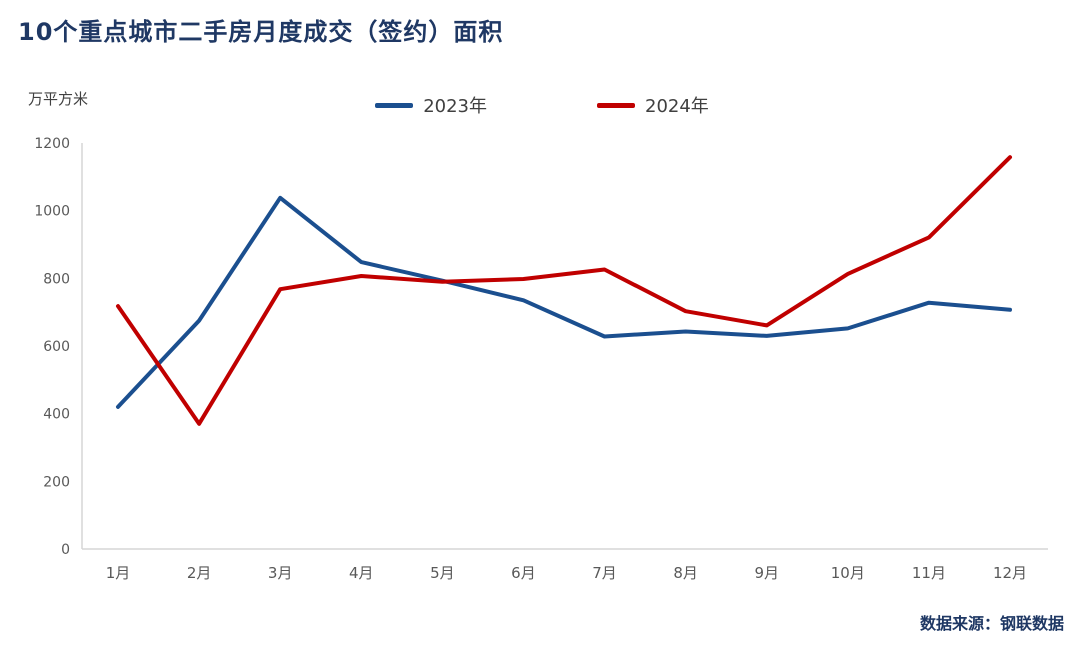 The width and height of the screenshot is (1084, 646). I want to click on x-tick-label: 11月, so click(929, 573).